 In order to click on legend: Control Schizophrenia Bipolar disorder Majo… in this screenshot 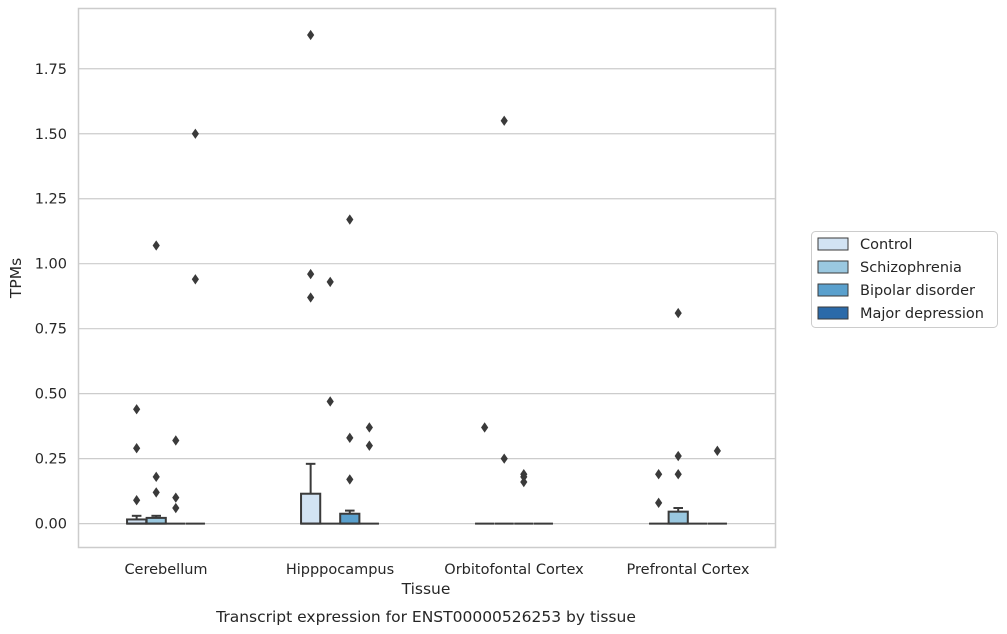, I will do `click(904, 279)`.